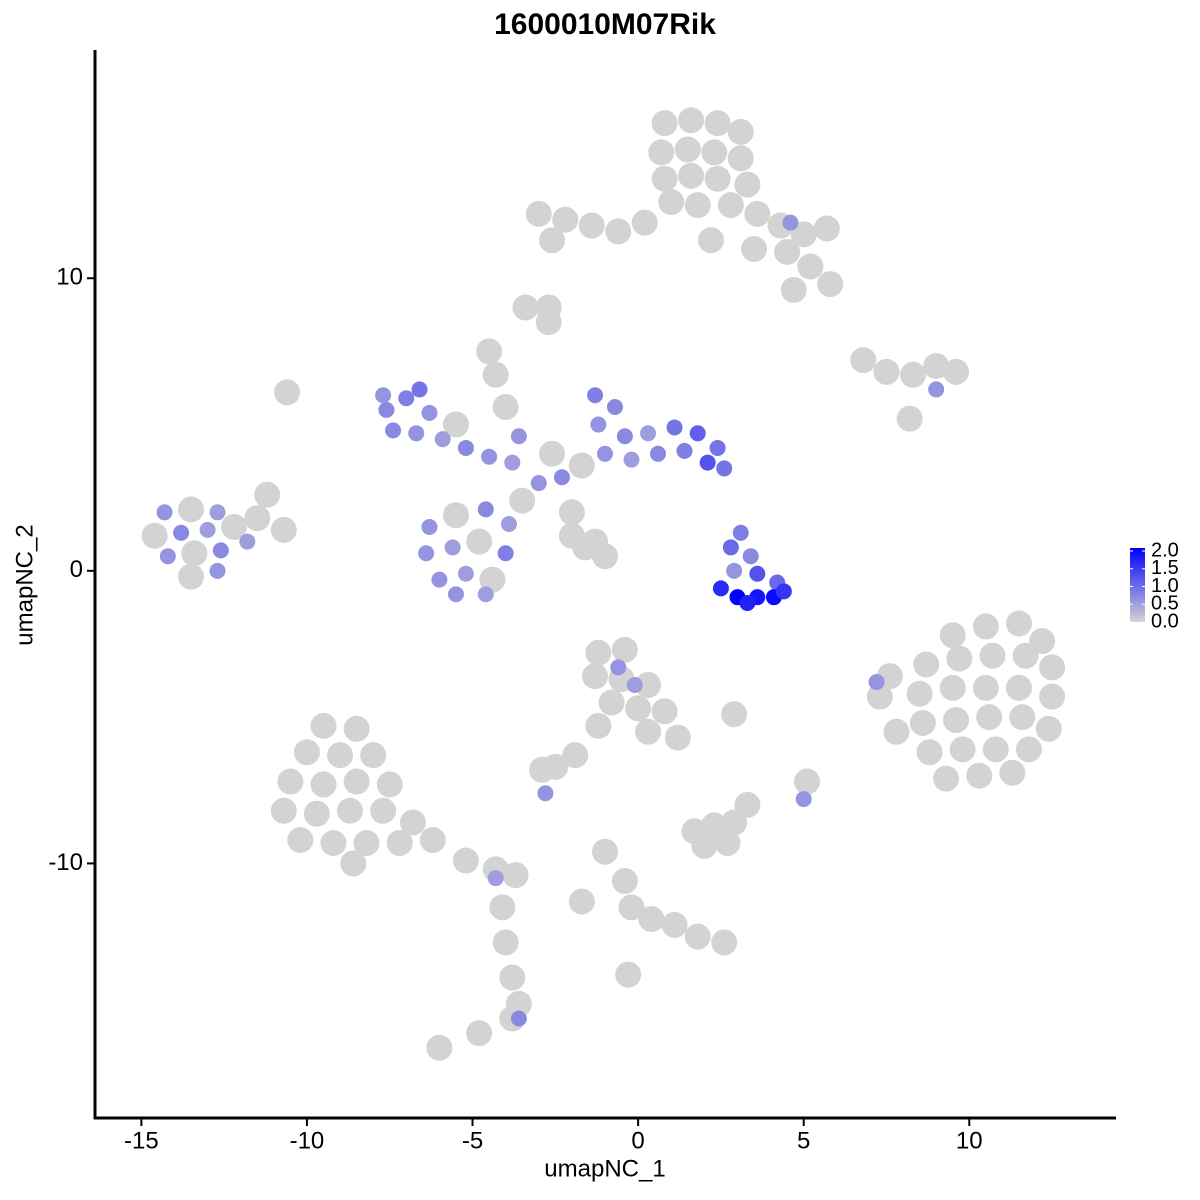 The image size is (1200, 1200). I want to click on x-tick-label: 5, so click(803, 1140).